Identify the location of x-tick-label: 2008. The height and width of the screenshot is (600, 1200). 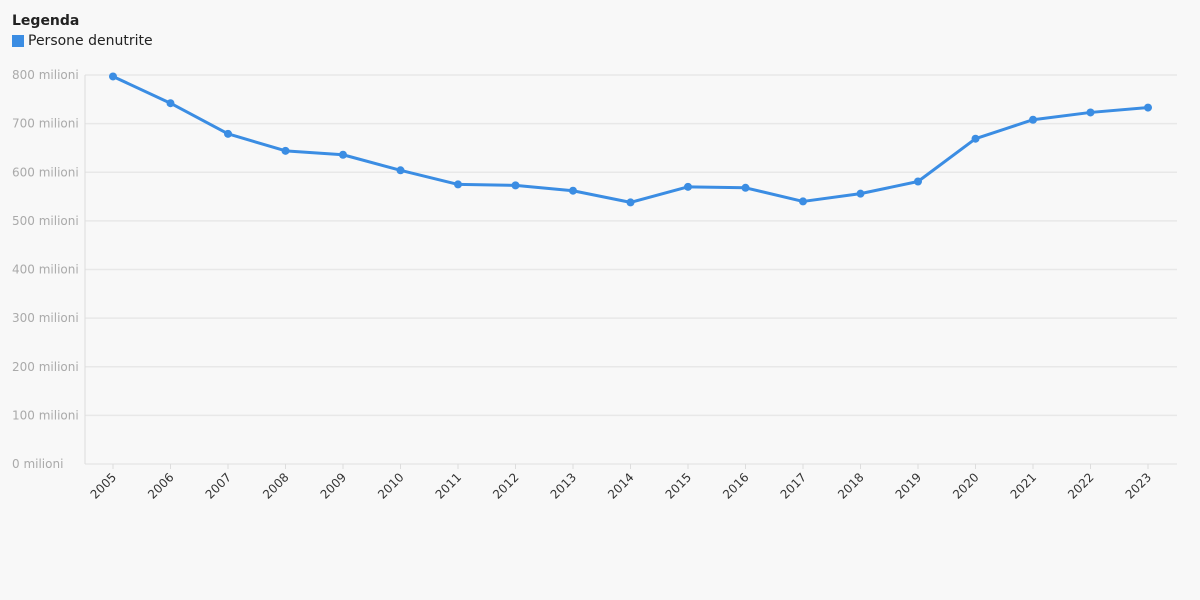
(275, 485).